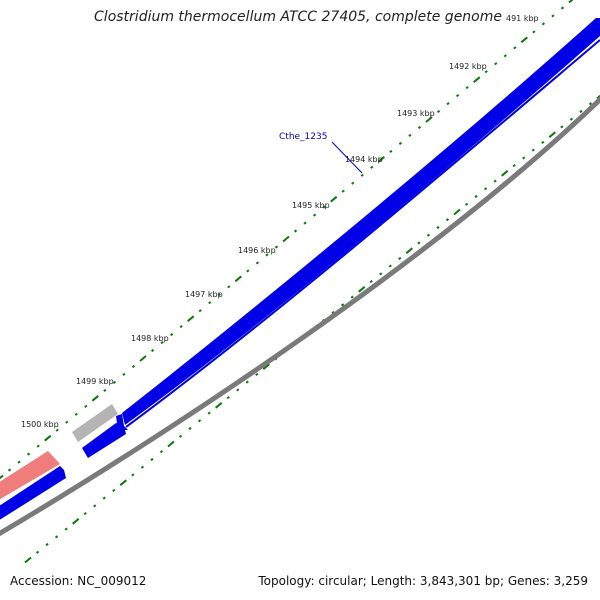 Image resolution: width=600 pixels, height=600 pixels. What do you see at coordinates (311, 205) in the screenshot?
I see `tick-label: 1495 kbp` at bounding box center [311, 205].